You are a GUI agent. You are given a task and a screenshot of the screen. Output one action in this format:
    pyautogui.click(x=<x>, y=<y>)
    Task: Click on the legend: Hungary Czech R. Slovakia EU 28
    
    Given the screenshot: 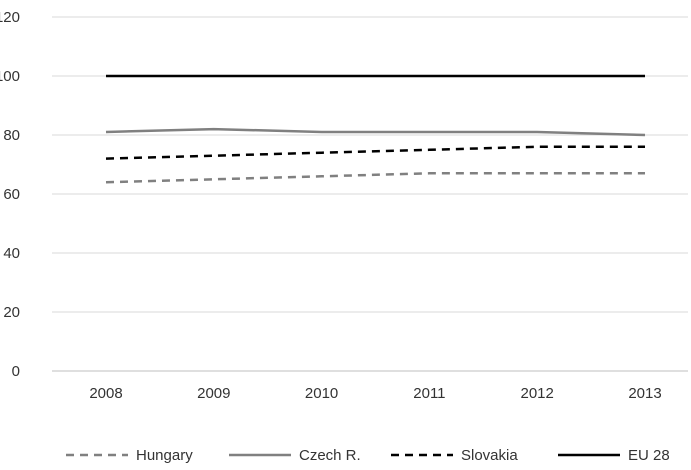 What is the action you would take?
    pyautogui.click(x=368, y=455)
    